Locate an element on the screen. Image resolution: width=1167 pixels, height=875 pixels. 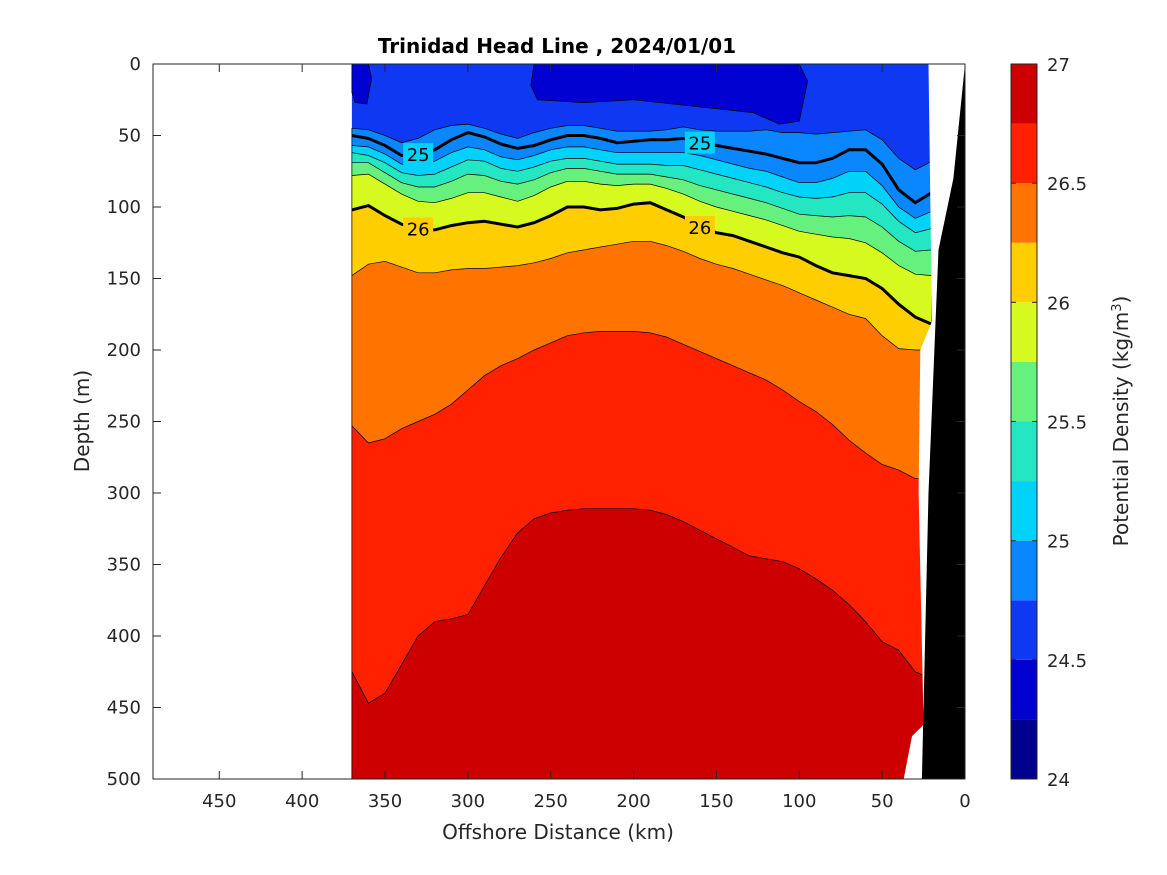
y-tick-label: 200 is located at coordinates (124, 350).